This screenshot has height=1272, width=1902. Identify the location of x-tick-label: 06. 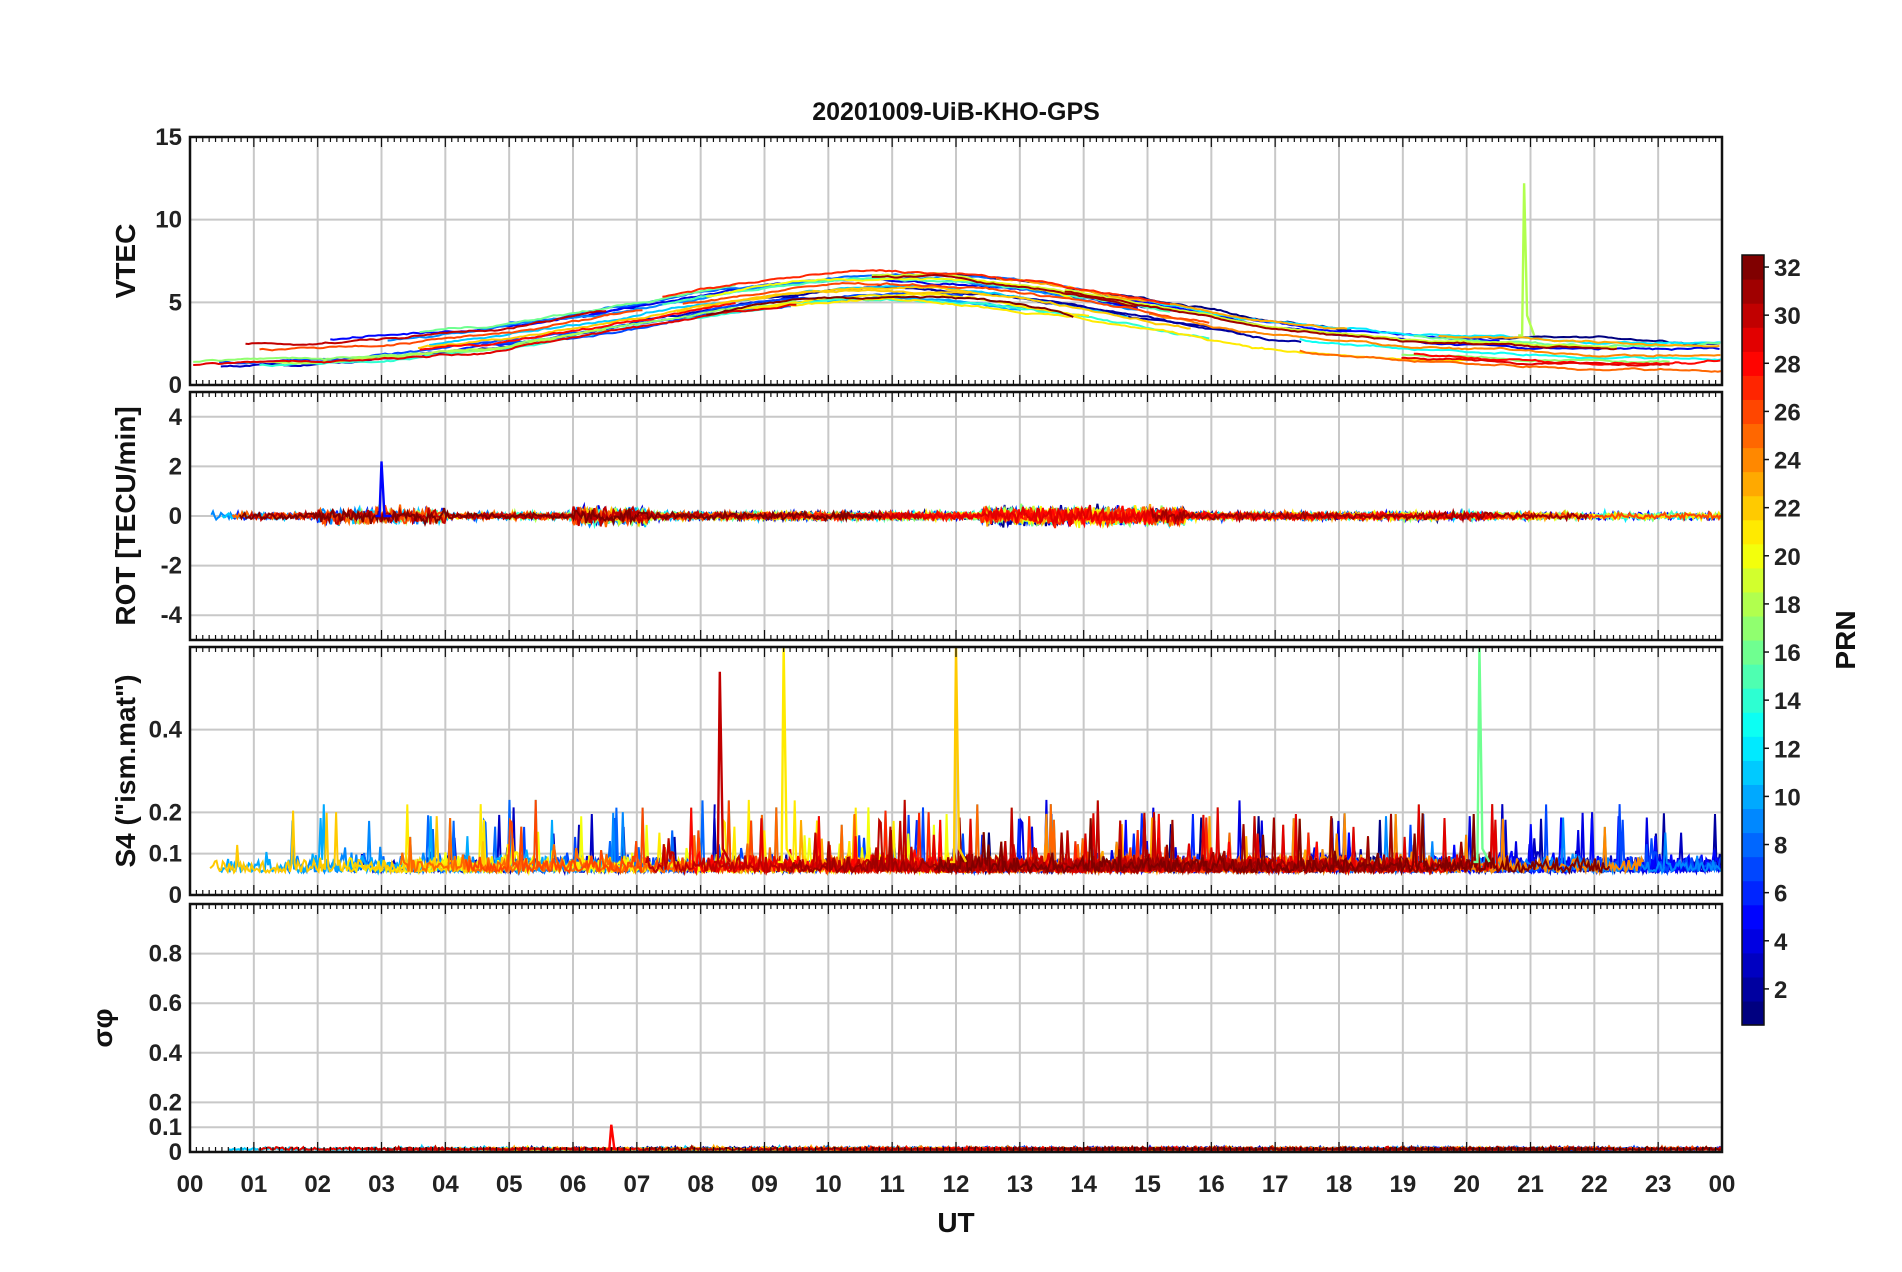
(573, 1184).